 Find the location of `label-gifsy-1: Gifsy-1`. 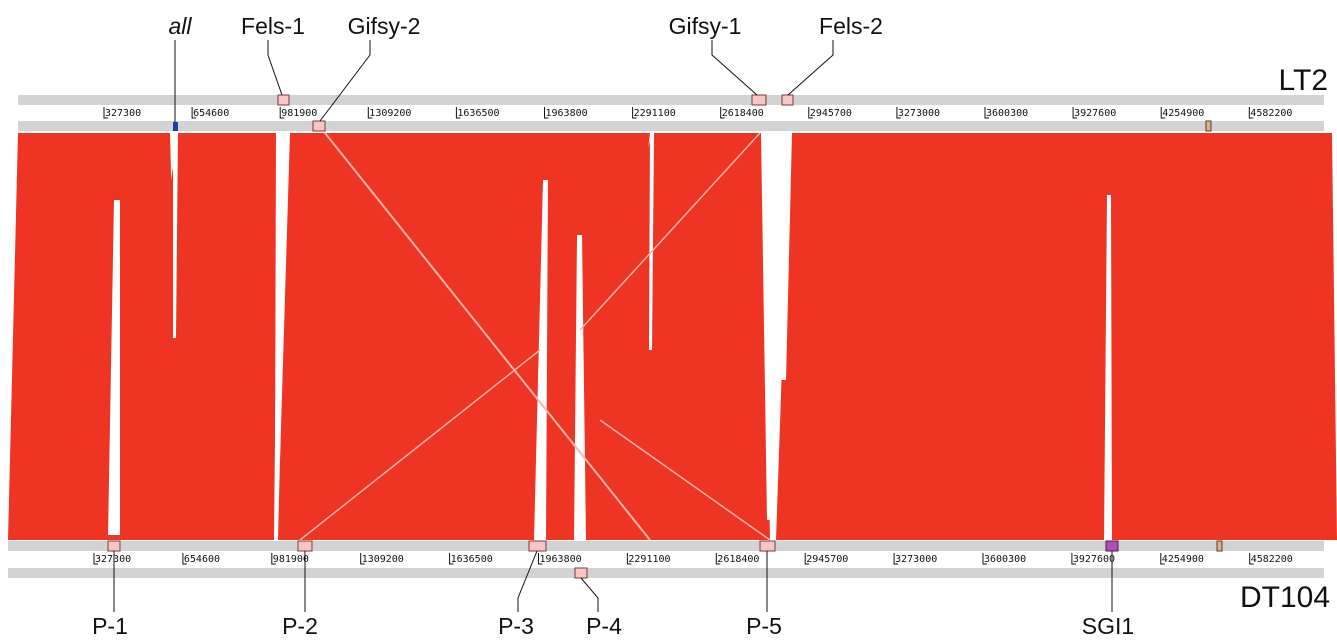

label-gifsy-1: Gifsy-1 is located at coordinates (705, 26).